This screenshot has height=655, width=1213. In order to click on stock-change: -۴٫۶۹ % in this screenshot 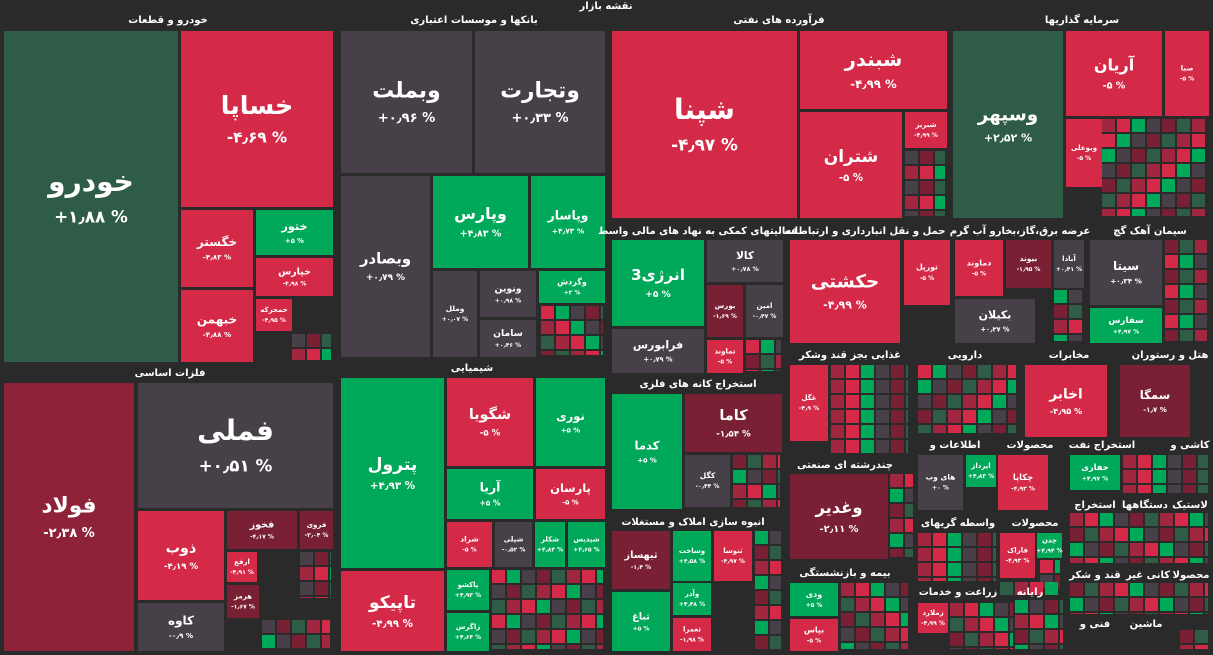, I will do `click(257, 138)`.